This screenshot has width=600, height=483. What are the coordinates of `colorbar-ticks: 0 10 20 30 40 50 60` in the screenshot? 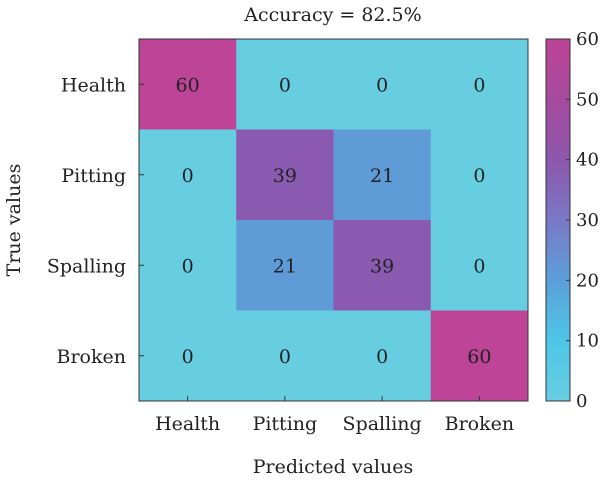 It's located at (582, 220).